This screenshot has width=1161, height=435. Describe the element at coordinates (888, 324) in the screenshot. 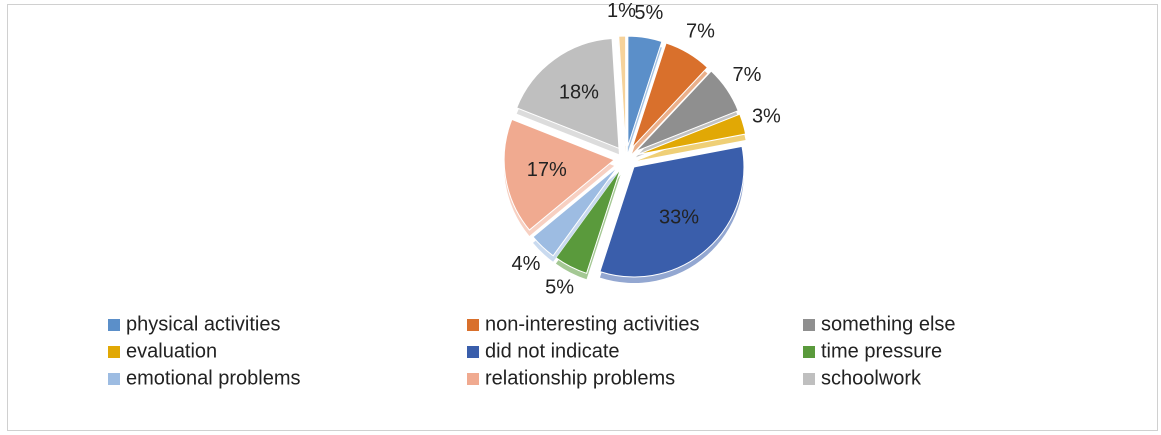

I see `legend-label: something else` at that location.